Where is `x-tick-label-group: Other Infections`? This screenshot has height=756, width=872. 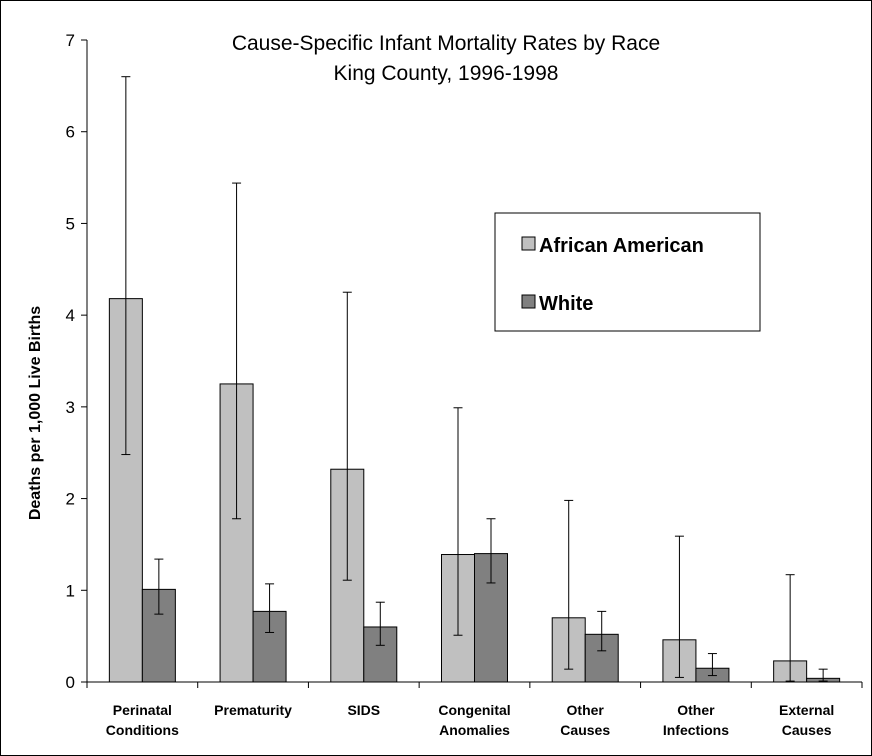 x-tick-label-group: Other Infections is located at coordinates (696, 720).